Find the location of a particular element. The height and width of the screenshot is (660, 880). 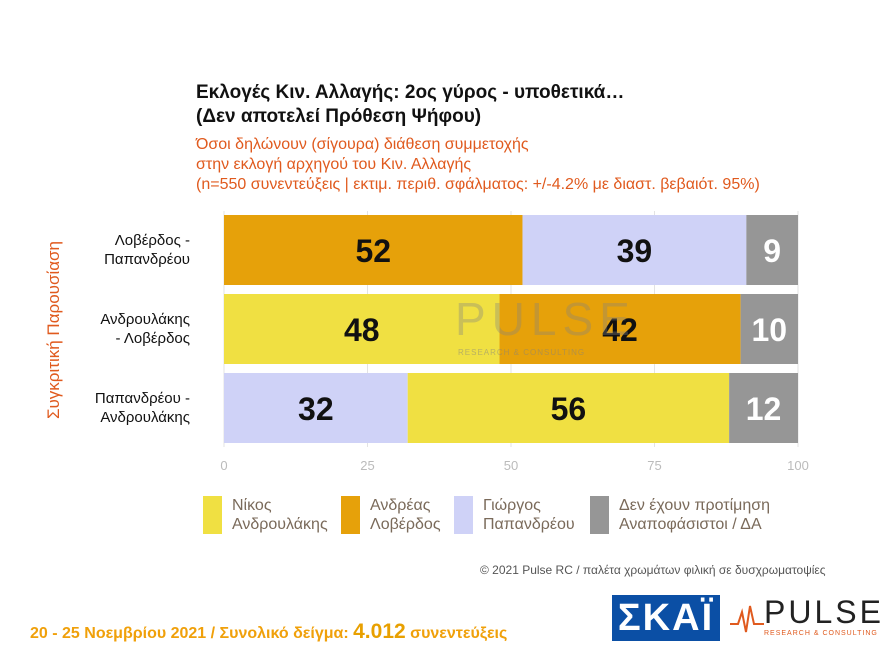

x-tick-label: 100 is located at coordinates (798, 465).